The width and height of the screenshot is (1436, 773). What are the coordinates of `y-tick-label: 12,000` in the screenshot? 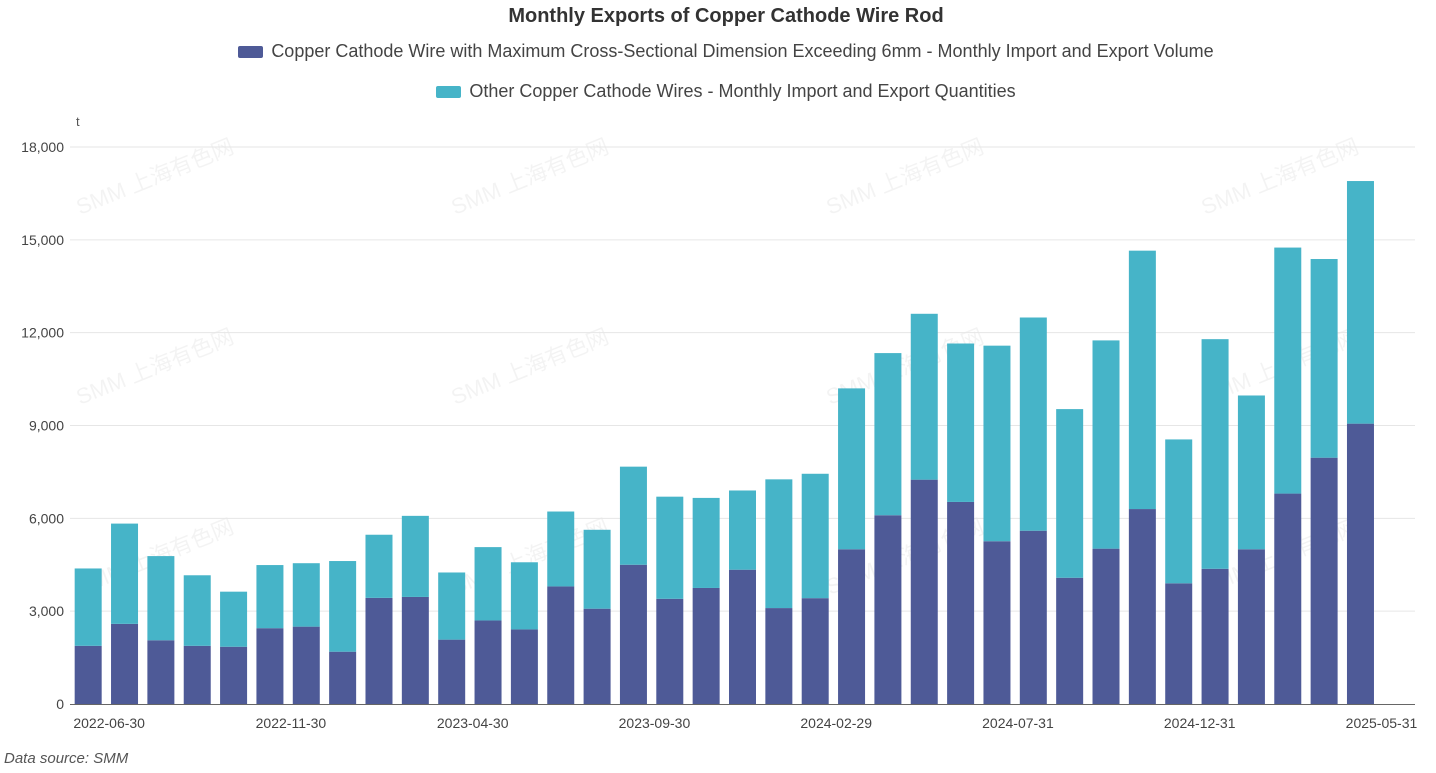 It's located at (42, 333).